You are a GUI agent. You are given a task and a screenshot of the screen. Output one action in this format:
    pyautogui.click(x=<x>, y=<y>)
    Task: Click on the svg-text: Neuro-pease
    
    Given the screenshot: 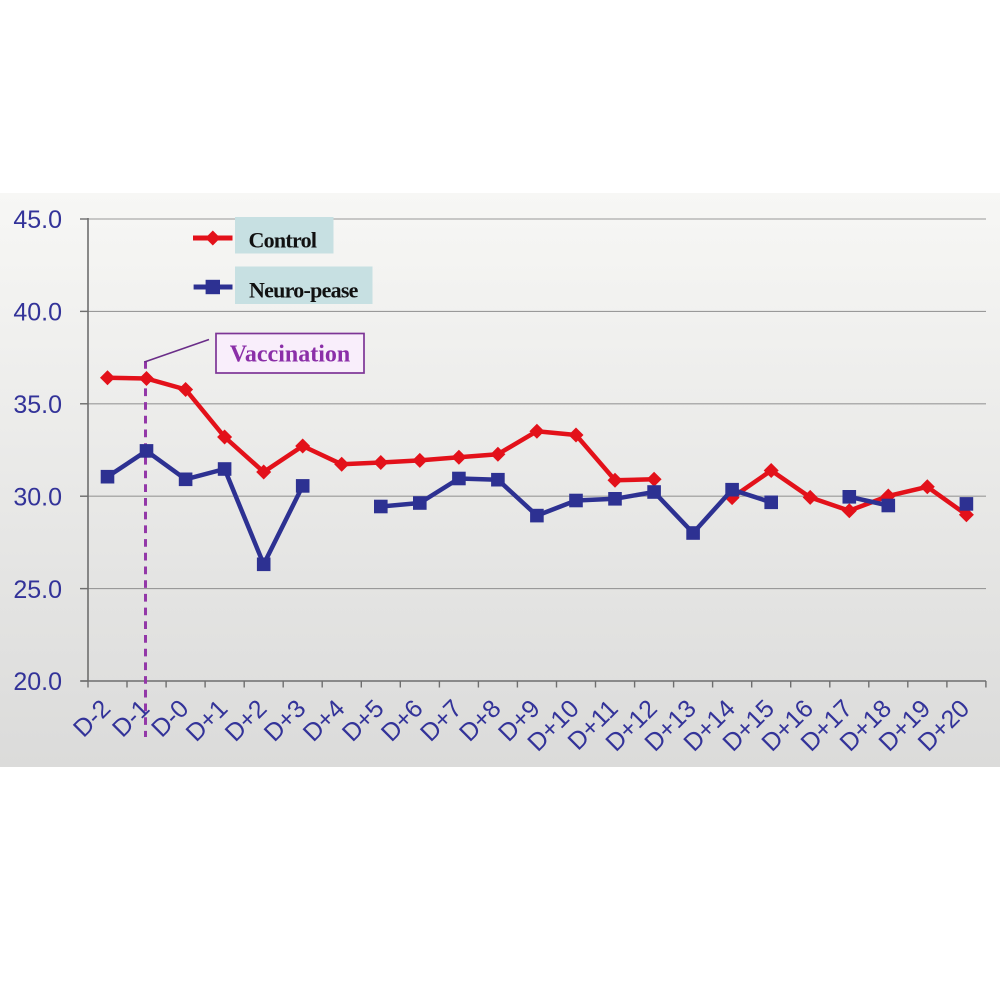 What is the action you would take?
    pyautogui.click(x=304, y=290)
    